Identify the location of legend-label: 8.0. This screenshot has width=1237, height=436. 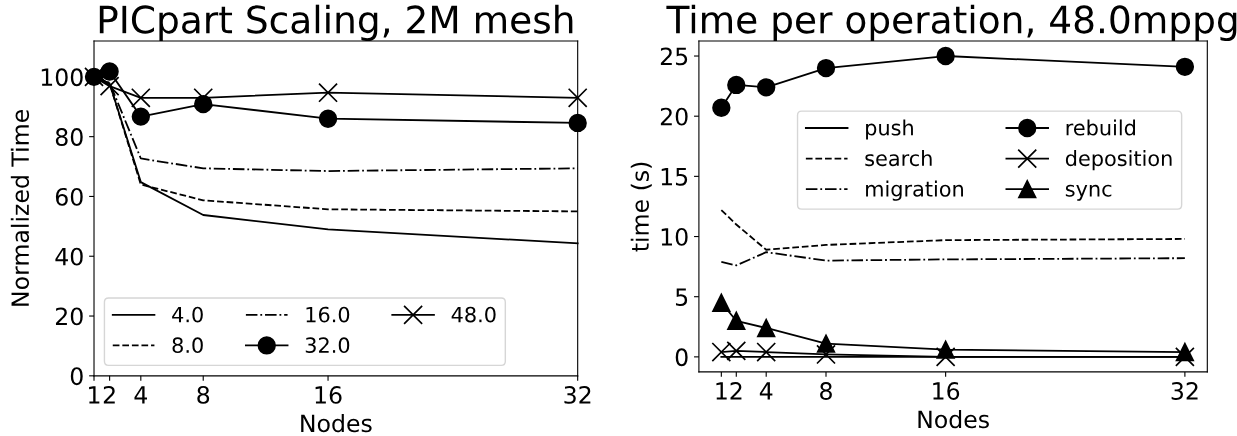
(187, 345).